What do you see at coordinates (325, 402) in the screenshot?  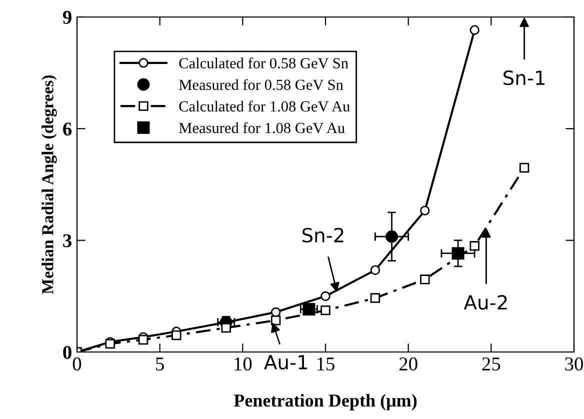 I see `x-axis-title: Penetration Depth (μm)` at bounding box center [325, 402].